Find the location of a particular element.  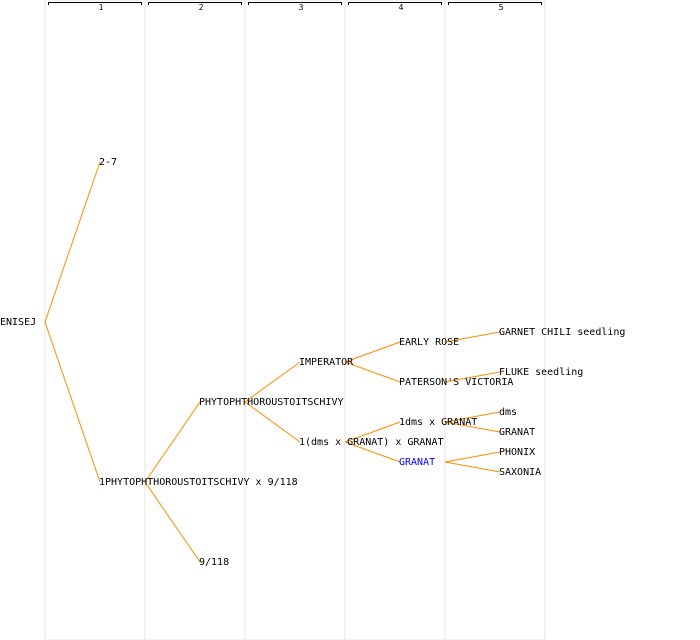

node-1dms-granat-x-granat: 1(dms x GRANAT) x GRANAT is located at coordinates (371, 442).